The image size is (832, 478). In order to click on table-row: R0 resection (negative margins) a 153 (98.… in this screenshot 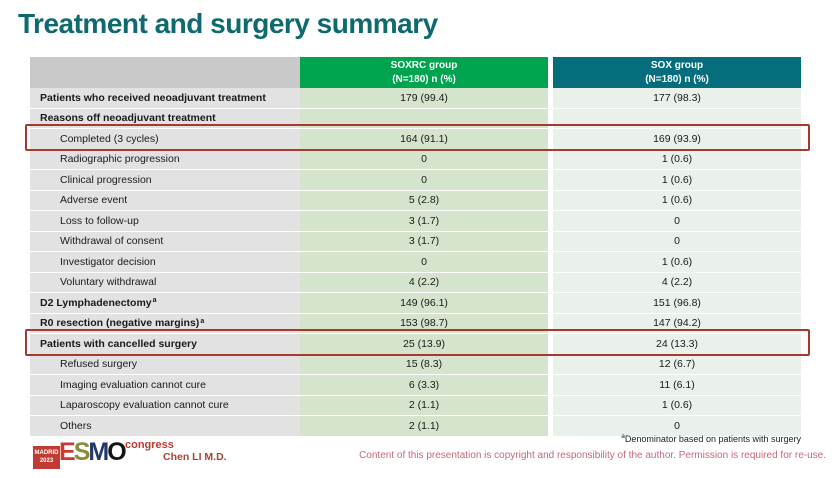, I will do `click(415, 323)`.